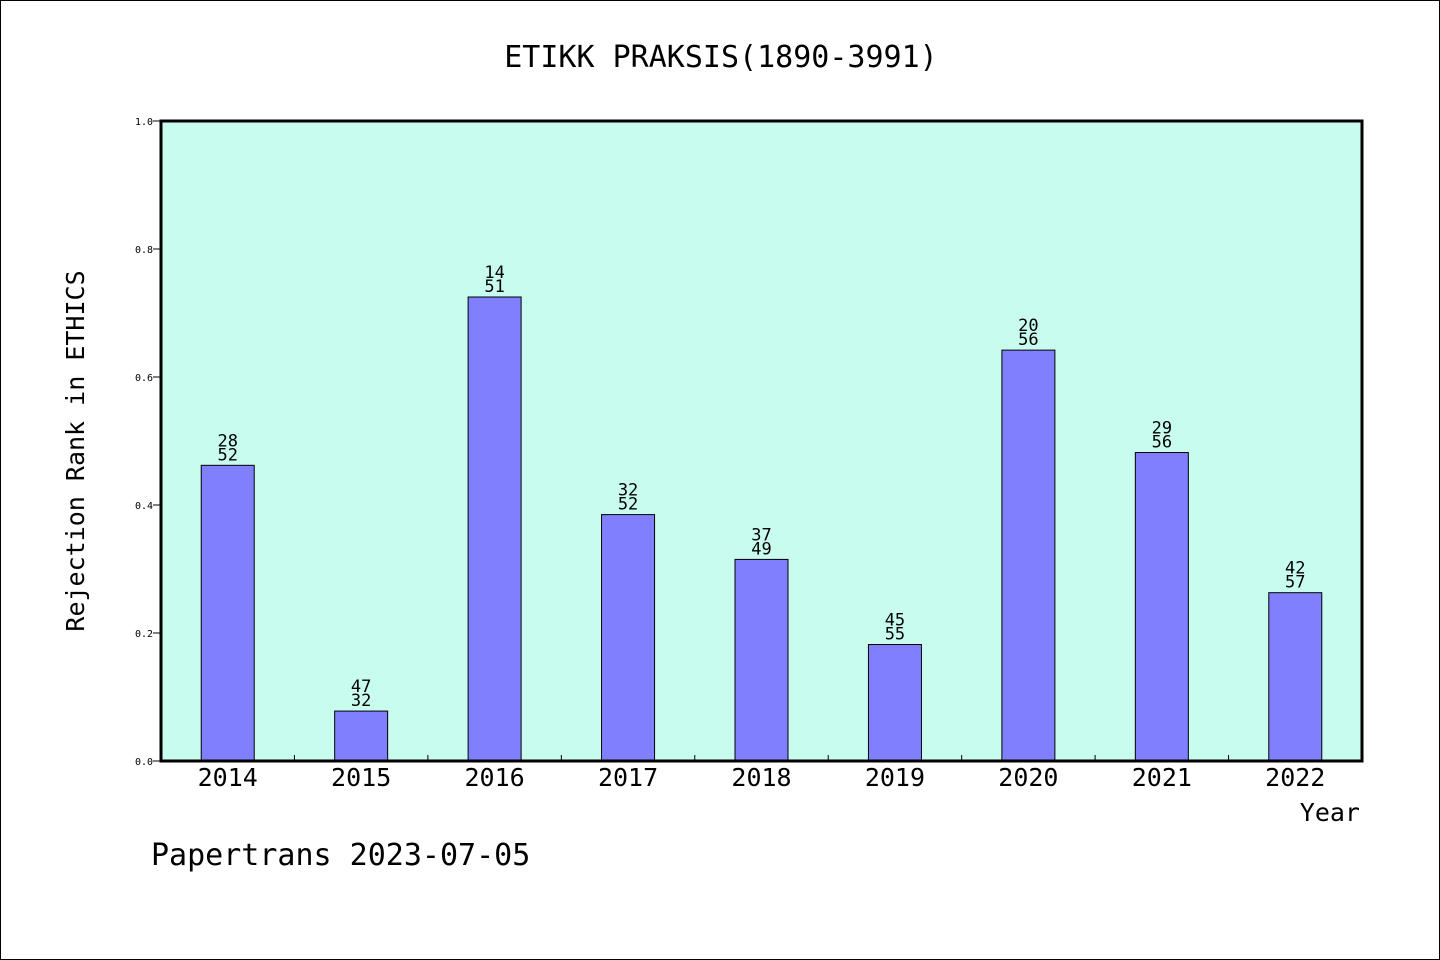  I want to click on bar-label-top: 45, so click(895, 621).